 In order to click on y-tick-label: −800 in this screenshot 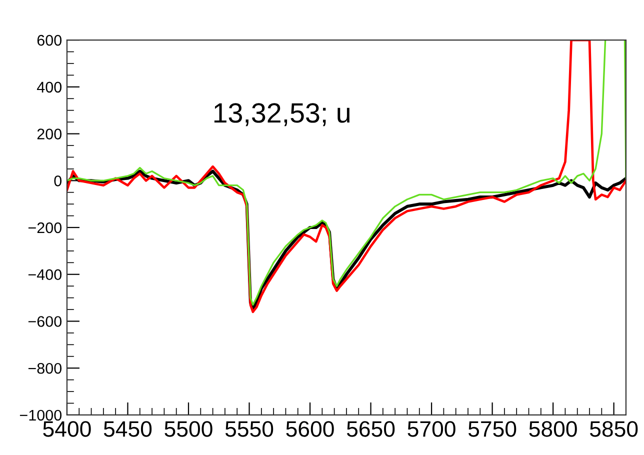, I will do `click(45, 368)`.